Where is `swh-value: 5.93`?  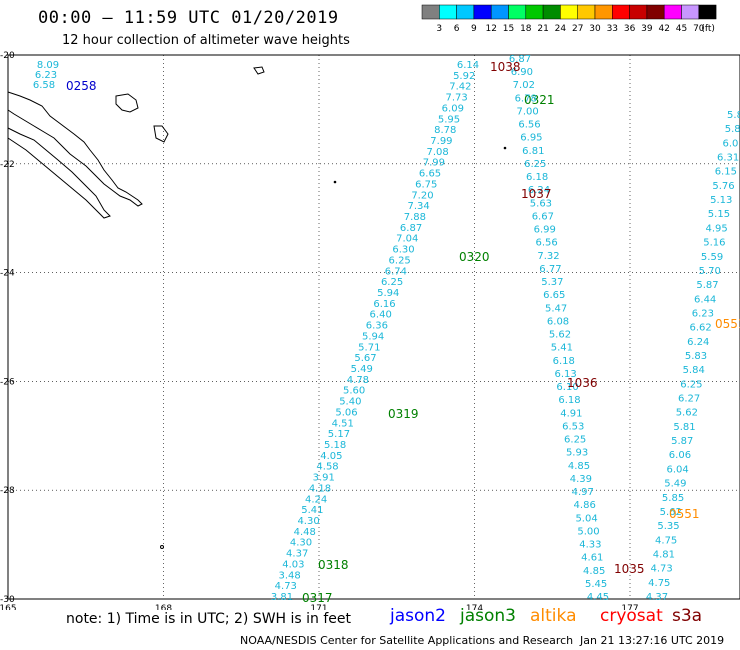
swh-value: 5.93 is located at coordinates (577, 453).